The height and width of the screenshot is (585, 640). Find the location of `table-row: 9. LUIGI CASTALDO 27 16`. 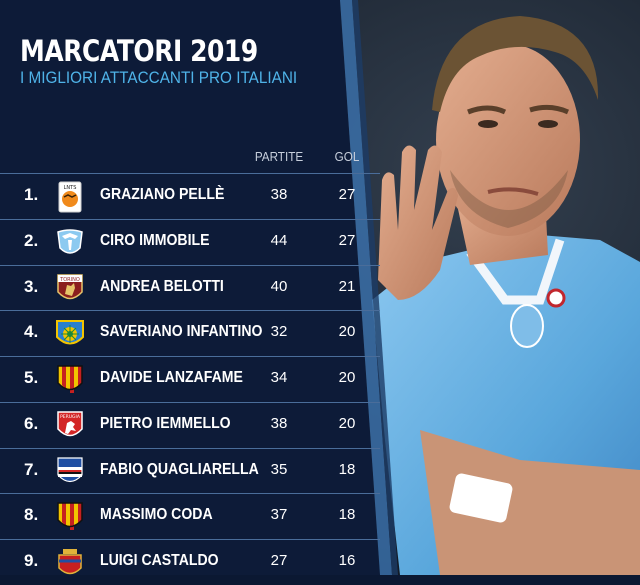

table-row: 9. LUIGI CASTALDO 27 16 is located at coordinates (190, 562).